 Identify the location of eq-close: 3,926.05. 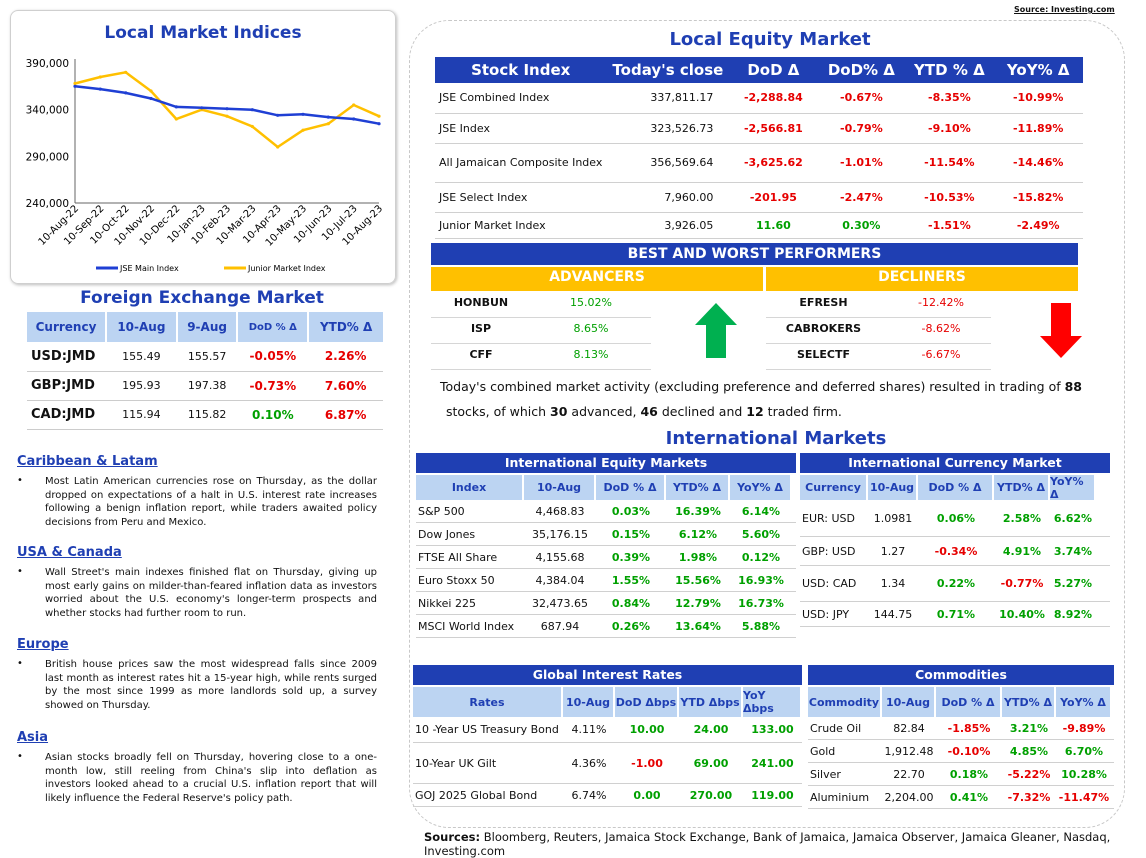
(668, 225).